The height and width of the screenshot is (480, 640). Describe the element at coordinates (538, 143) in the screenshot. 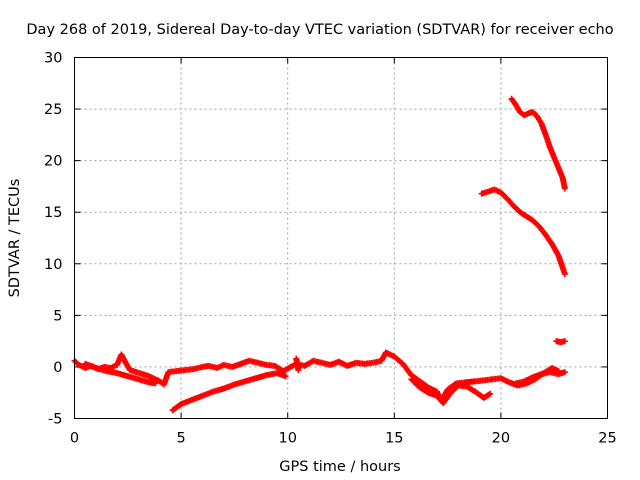

I see `series-top-arc` at that location.